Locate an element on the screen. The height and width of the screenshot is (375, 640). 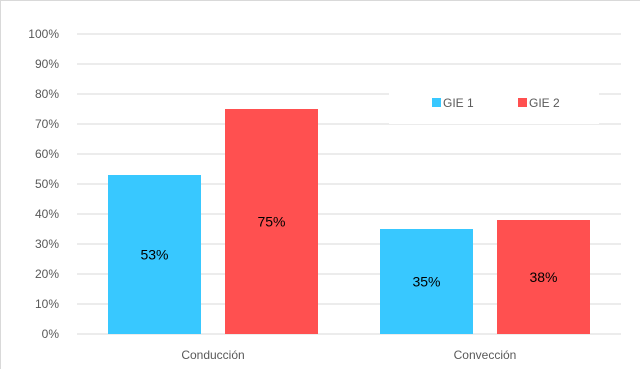
bar-data-label: 38% is located at coordinates (543, 277).